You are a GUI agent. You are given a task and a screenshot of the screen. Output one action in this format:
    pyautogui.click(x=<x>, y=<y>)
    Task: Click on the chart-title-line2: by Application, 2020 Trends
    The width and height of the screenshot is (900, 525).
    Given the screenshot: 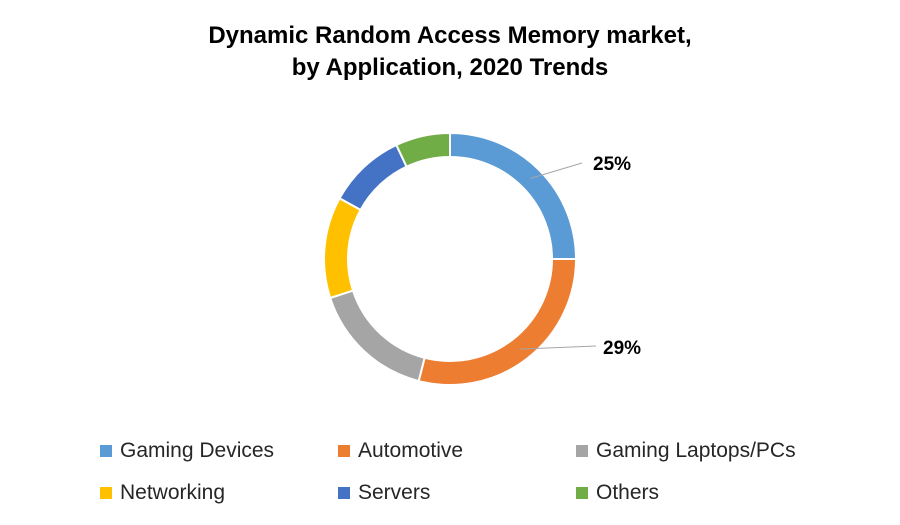 What is the action you would take?
    pyautogui.click(x=450, y=67)
    